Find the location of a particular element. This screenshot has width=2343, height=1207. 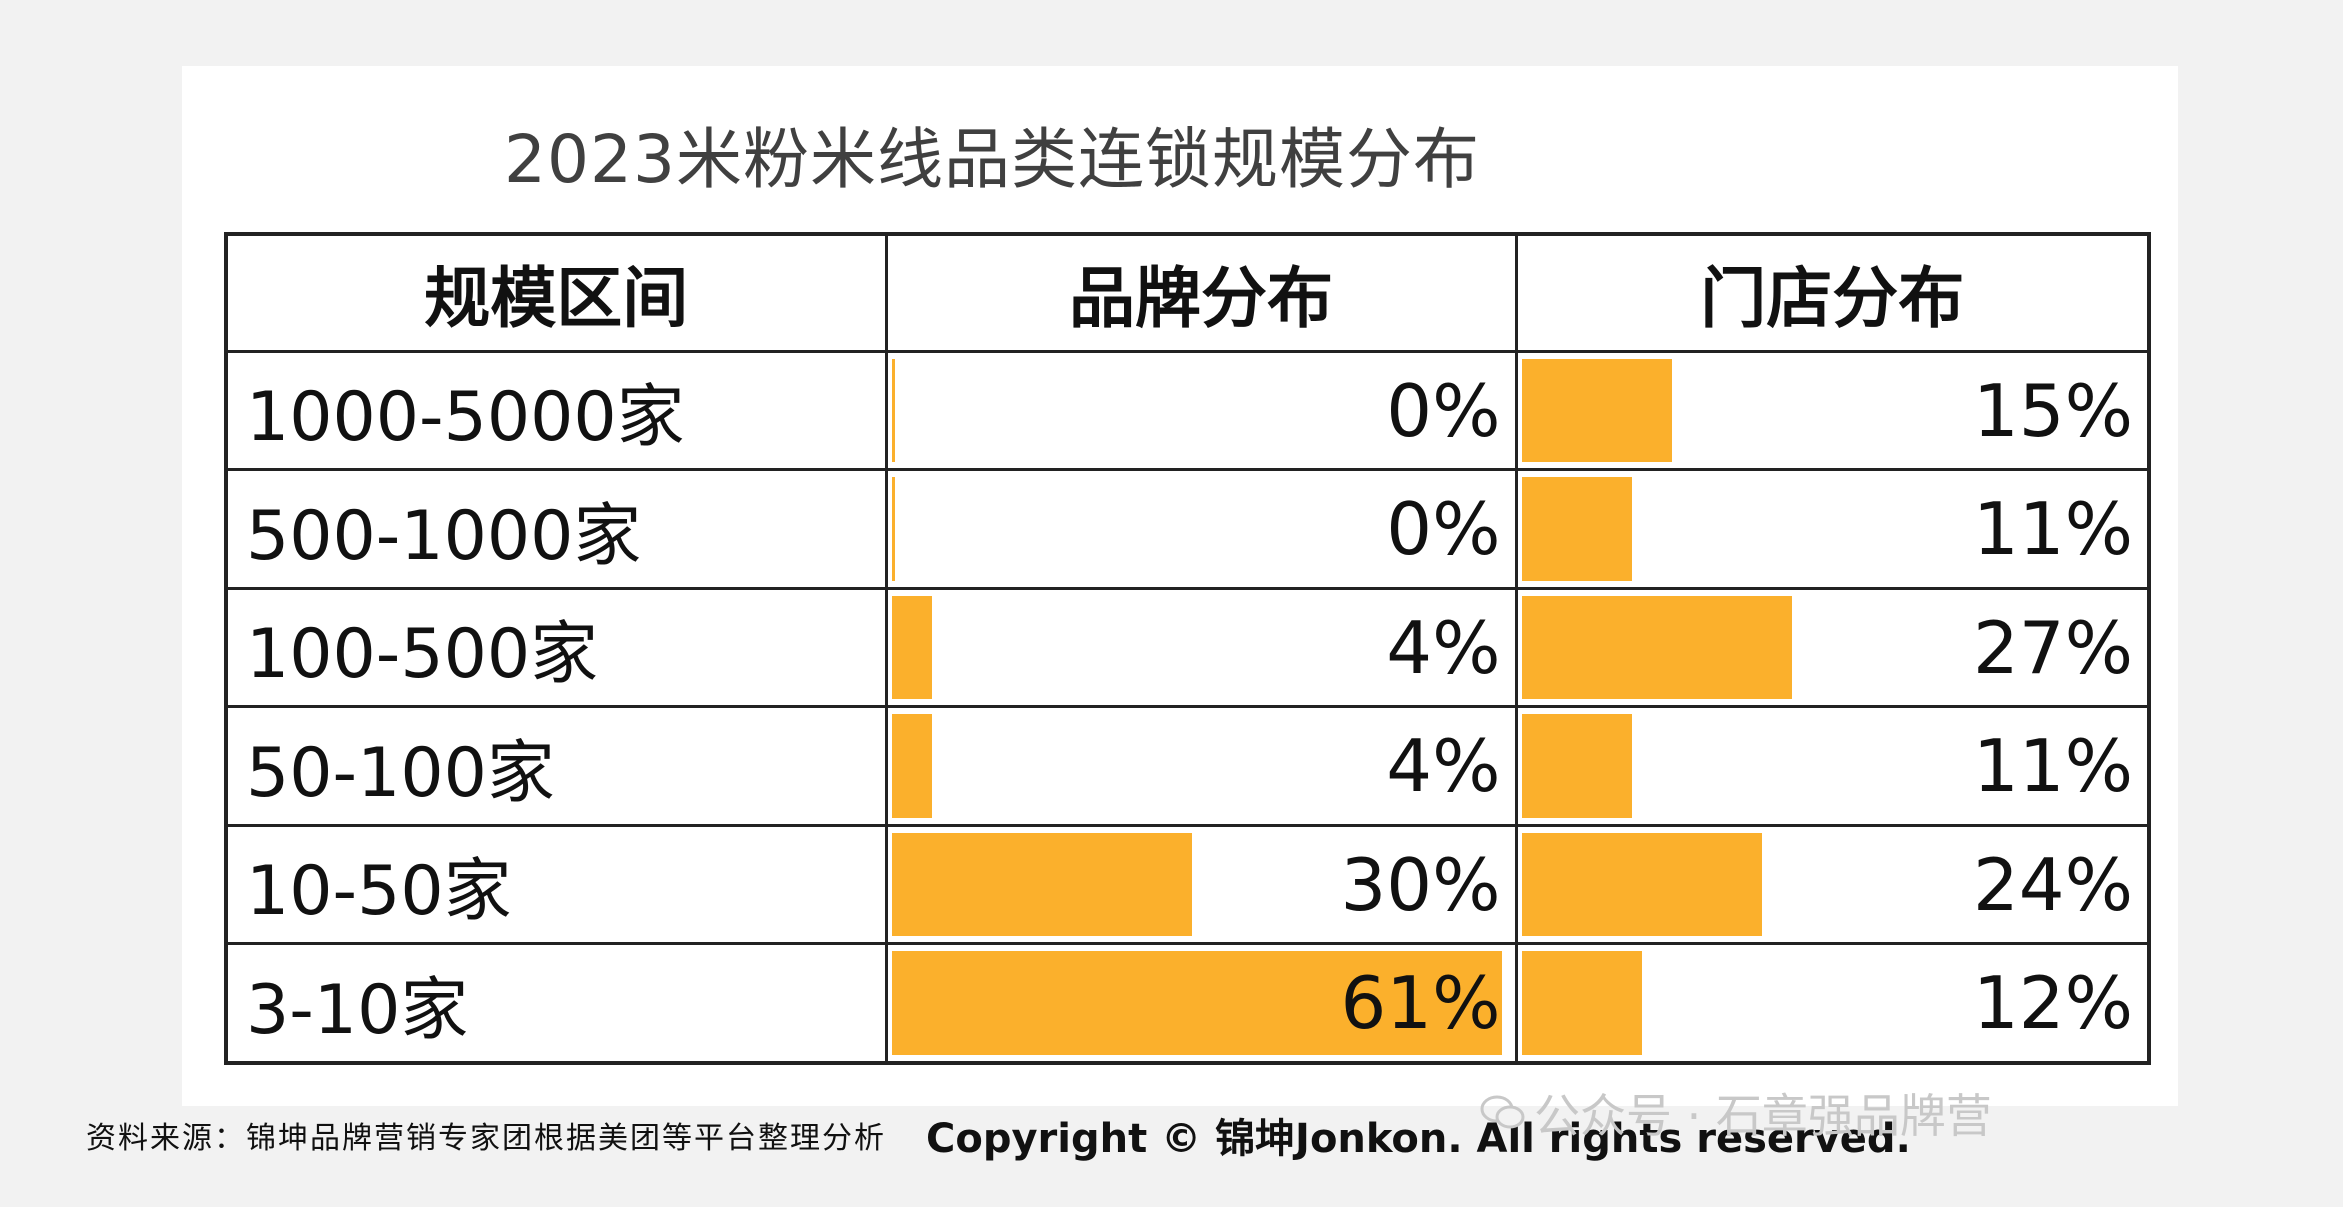

watermark-text: 公众号 · 石章强品牌营 is located at coordinates (1763, 1116).